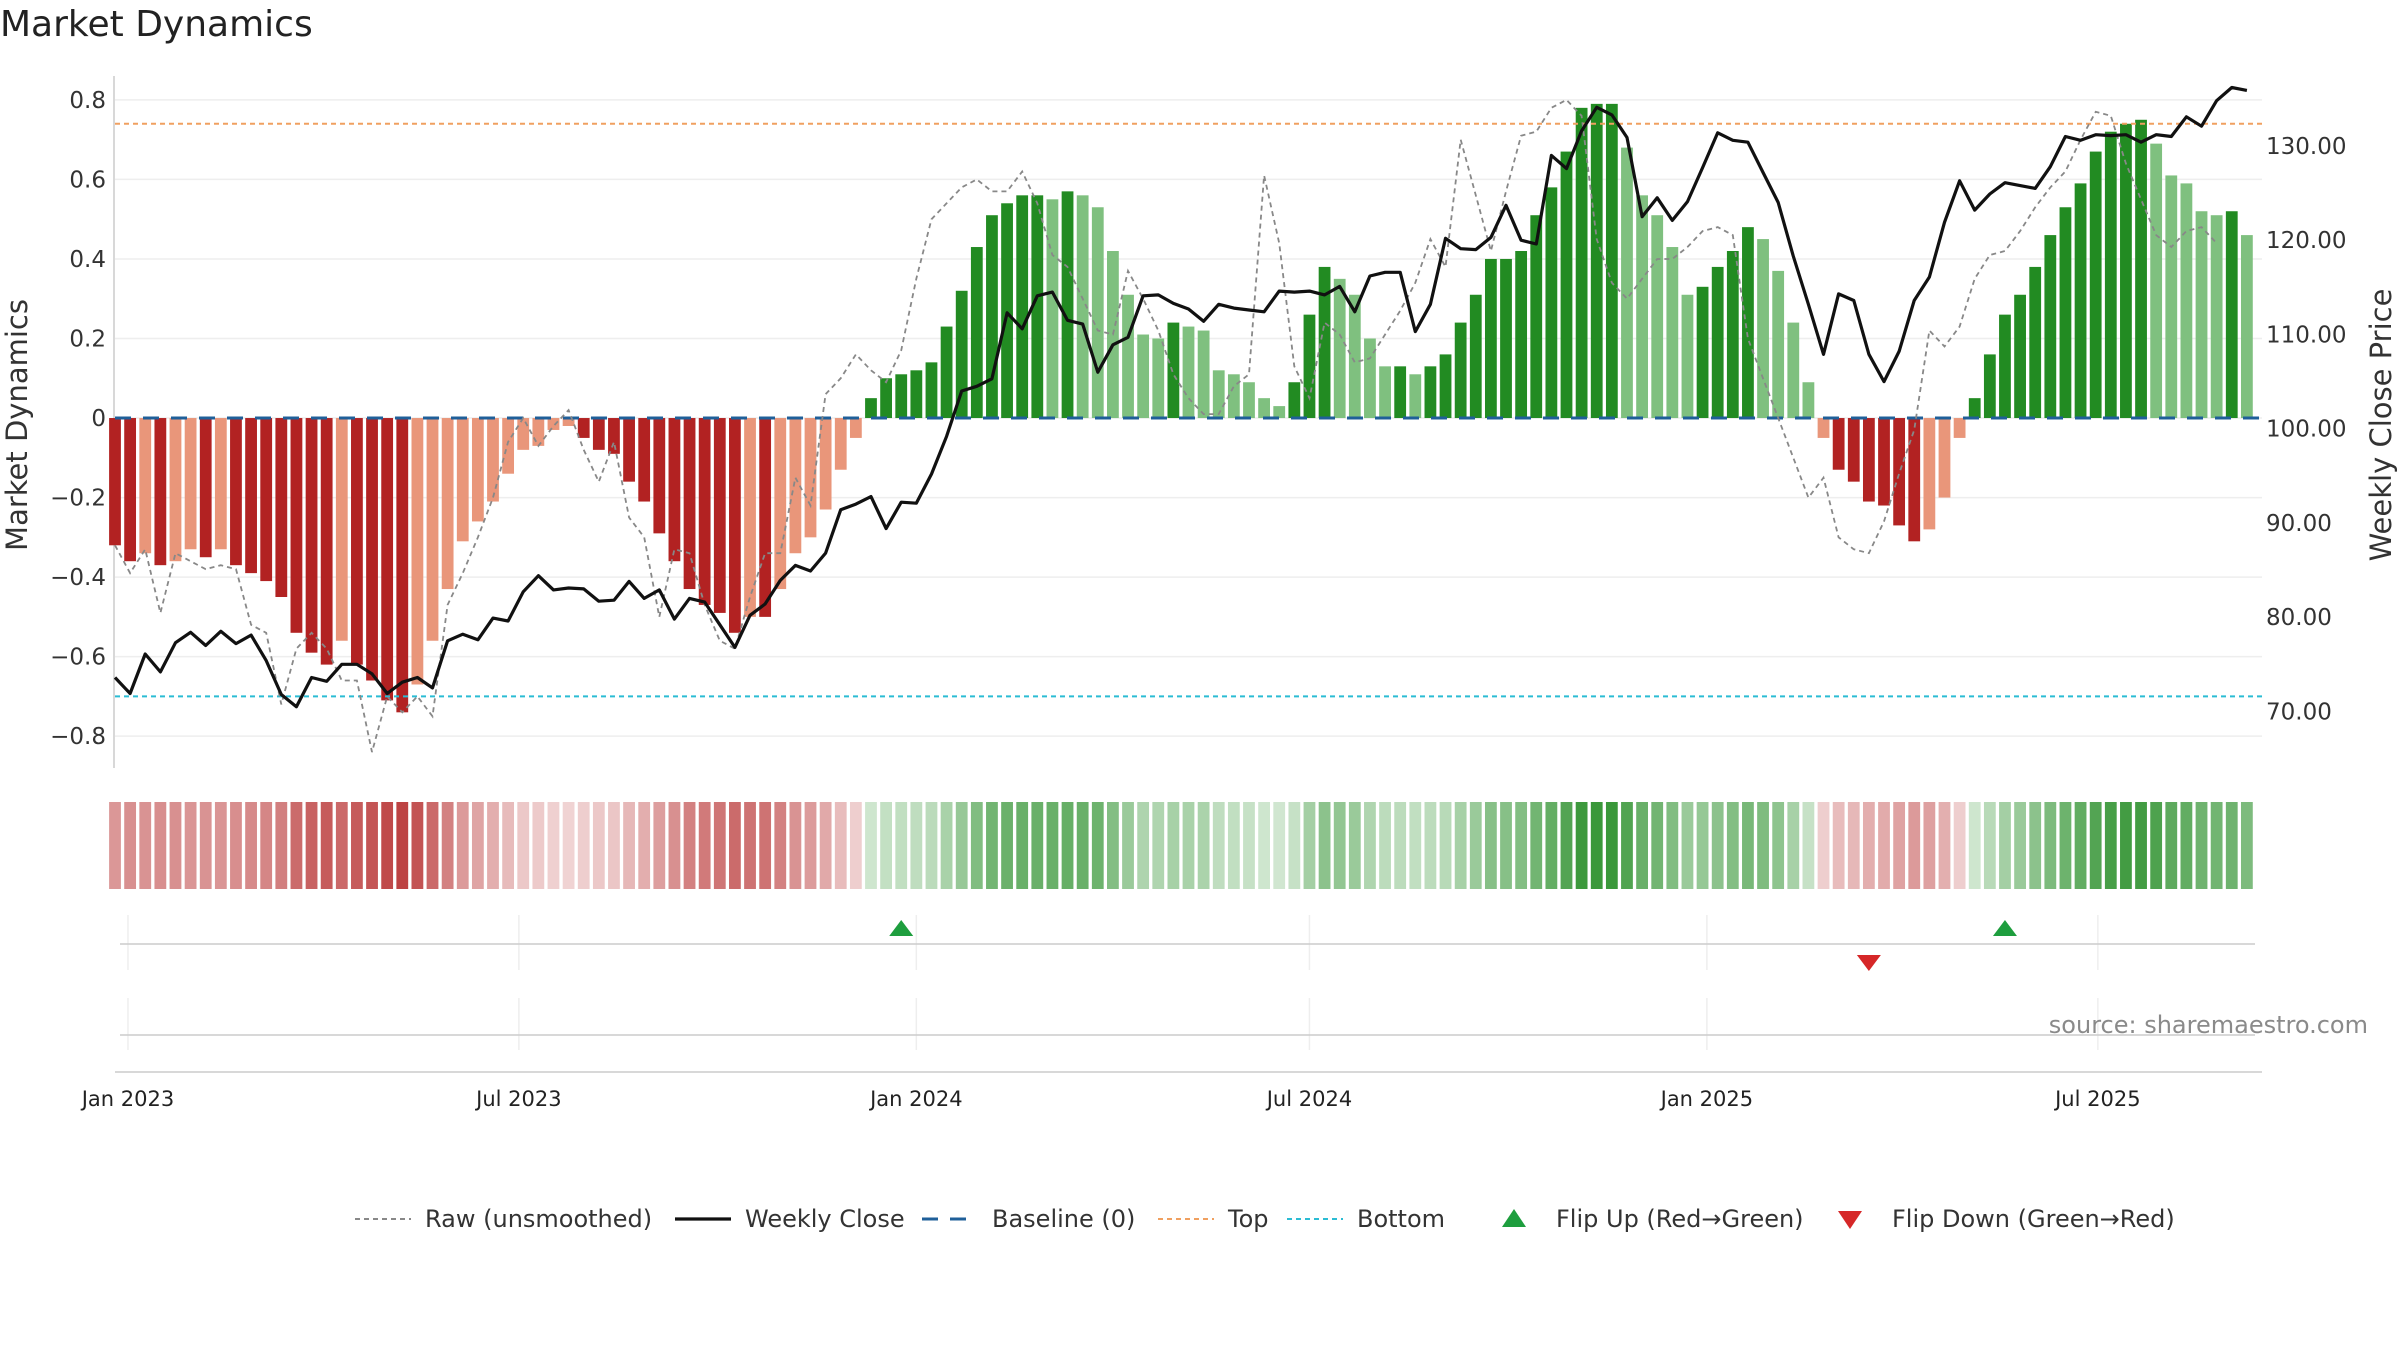  Describe the element at coordinates (1850, 1220) in the screenshot. I see `legend-swatch` at that location.